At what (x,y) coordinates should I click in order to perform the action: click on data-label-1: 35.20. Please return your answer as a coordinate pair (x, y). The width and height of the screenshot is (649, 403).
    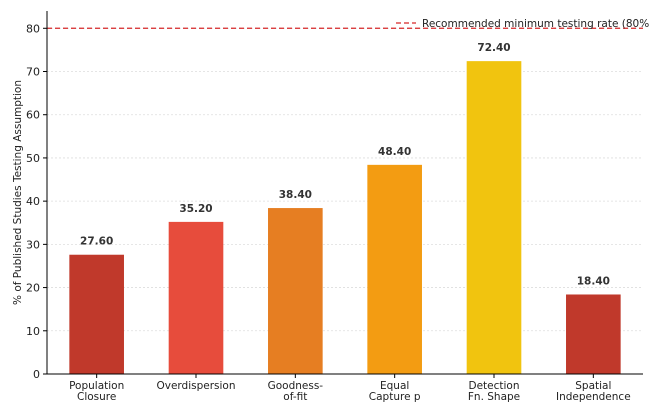
    Looking at the image, I should click on (195, 209).